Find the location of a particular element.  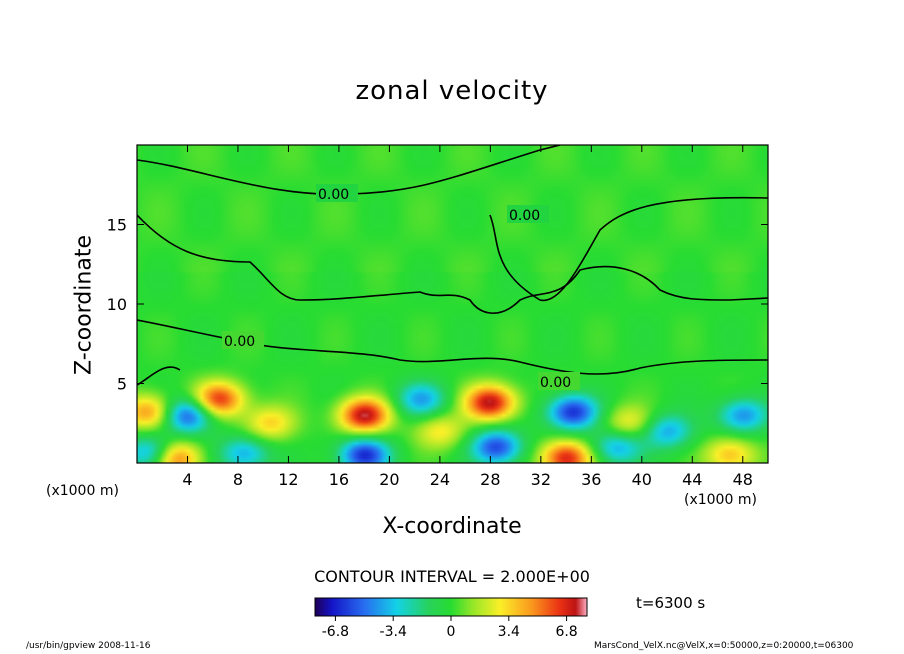

x-axis-label: X-coordinate is located at coordinates (452, 526).